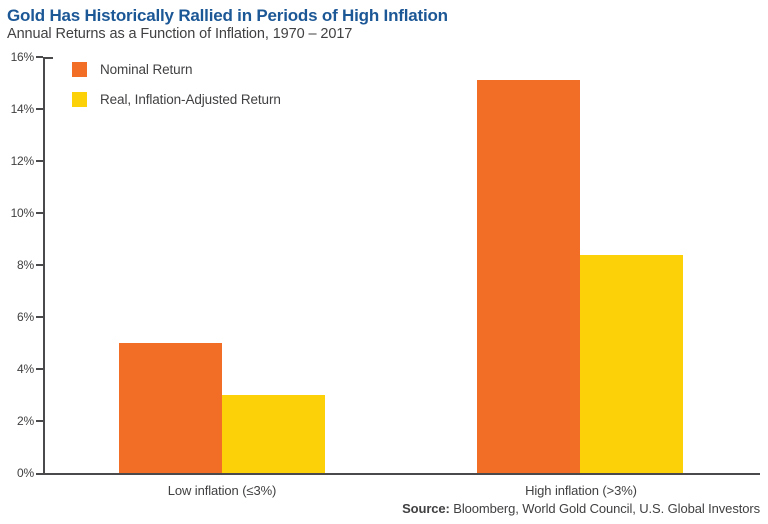  Describe the element at coordinates (25, 265) in the screenshot. I see `y-axis-tick-label: 8%` at that location.